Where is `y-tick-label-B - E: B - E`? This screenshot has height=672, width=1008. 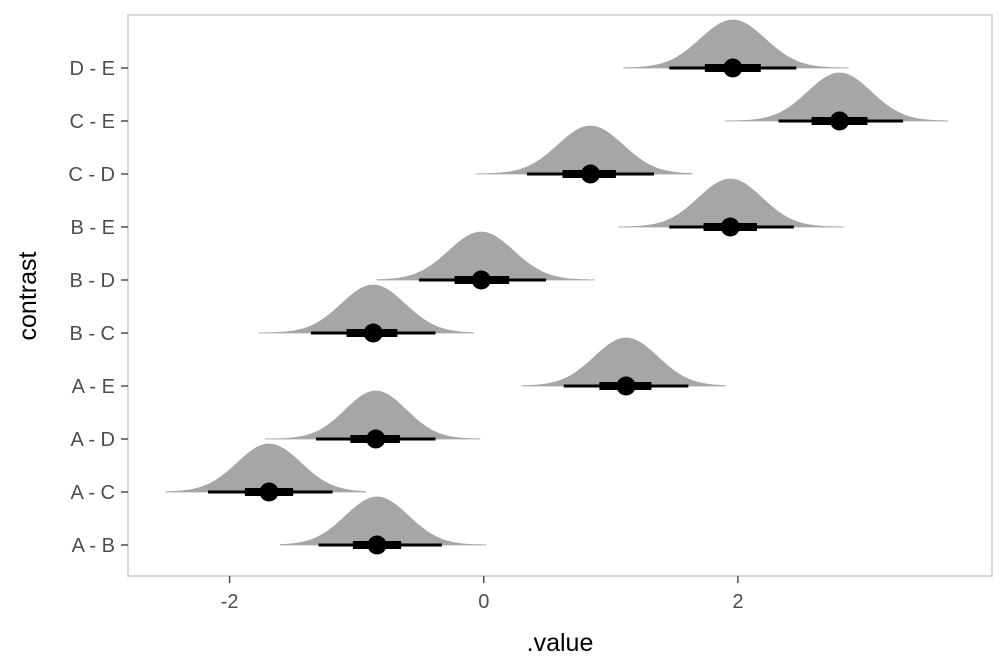 y-tick-label-B - E: B - E is located at coordinates (93, 228).